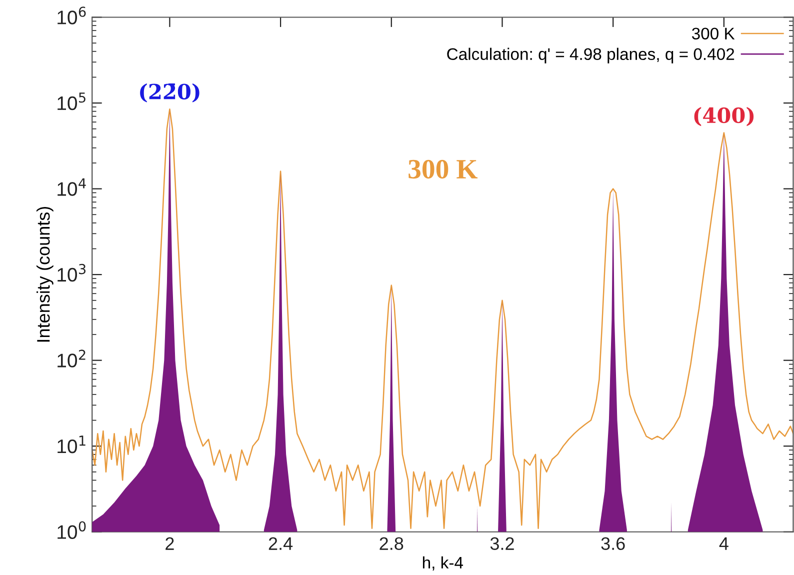  What do you see at coordinates (45, 274) in the screenshot?
I see `y-axis-title: Intensity (counts)` at bounding box center [45, 274].